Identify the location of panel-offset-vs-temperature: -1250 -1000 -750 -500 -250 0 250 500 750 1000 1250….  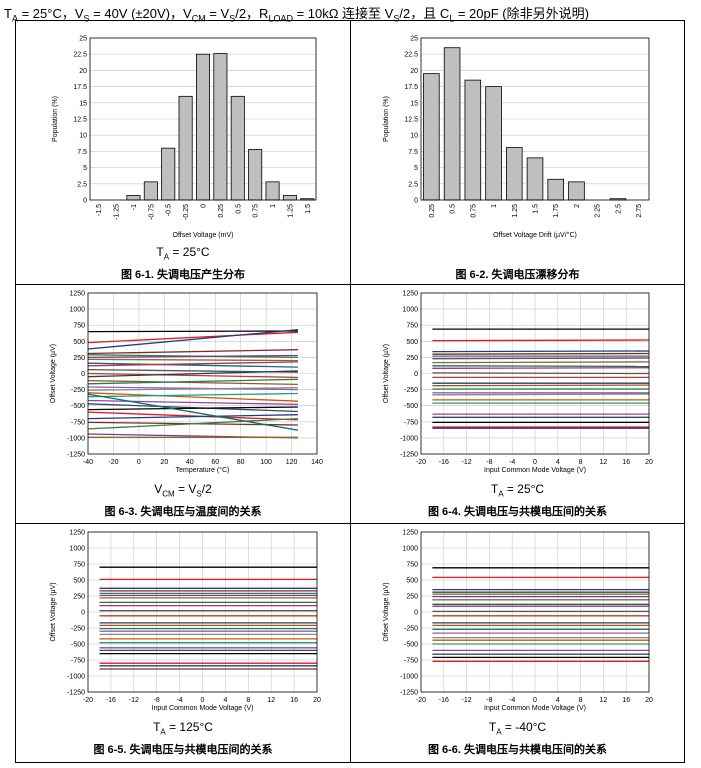
(183, 404).